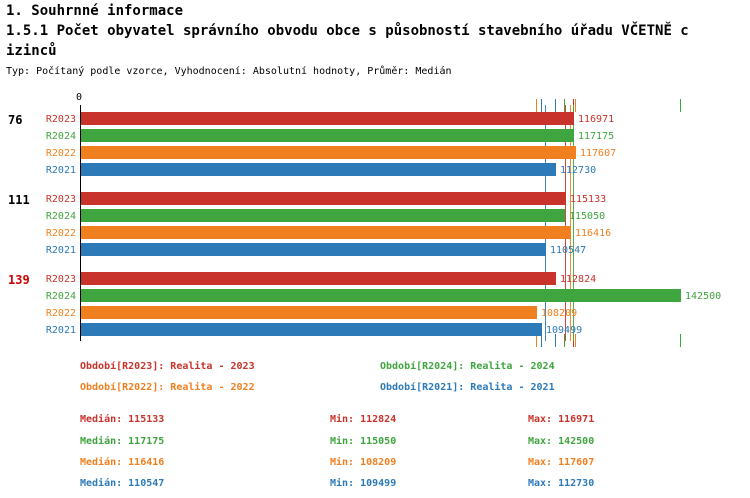 The height and width of the screenshot is (498, 750). I want to click on bar-value-label: 109499, so click(564, 330).